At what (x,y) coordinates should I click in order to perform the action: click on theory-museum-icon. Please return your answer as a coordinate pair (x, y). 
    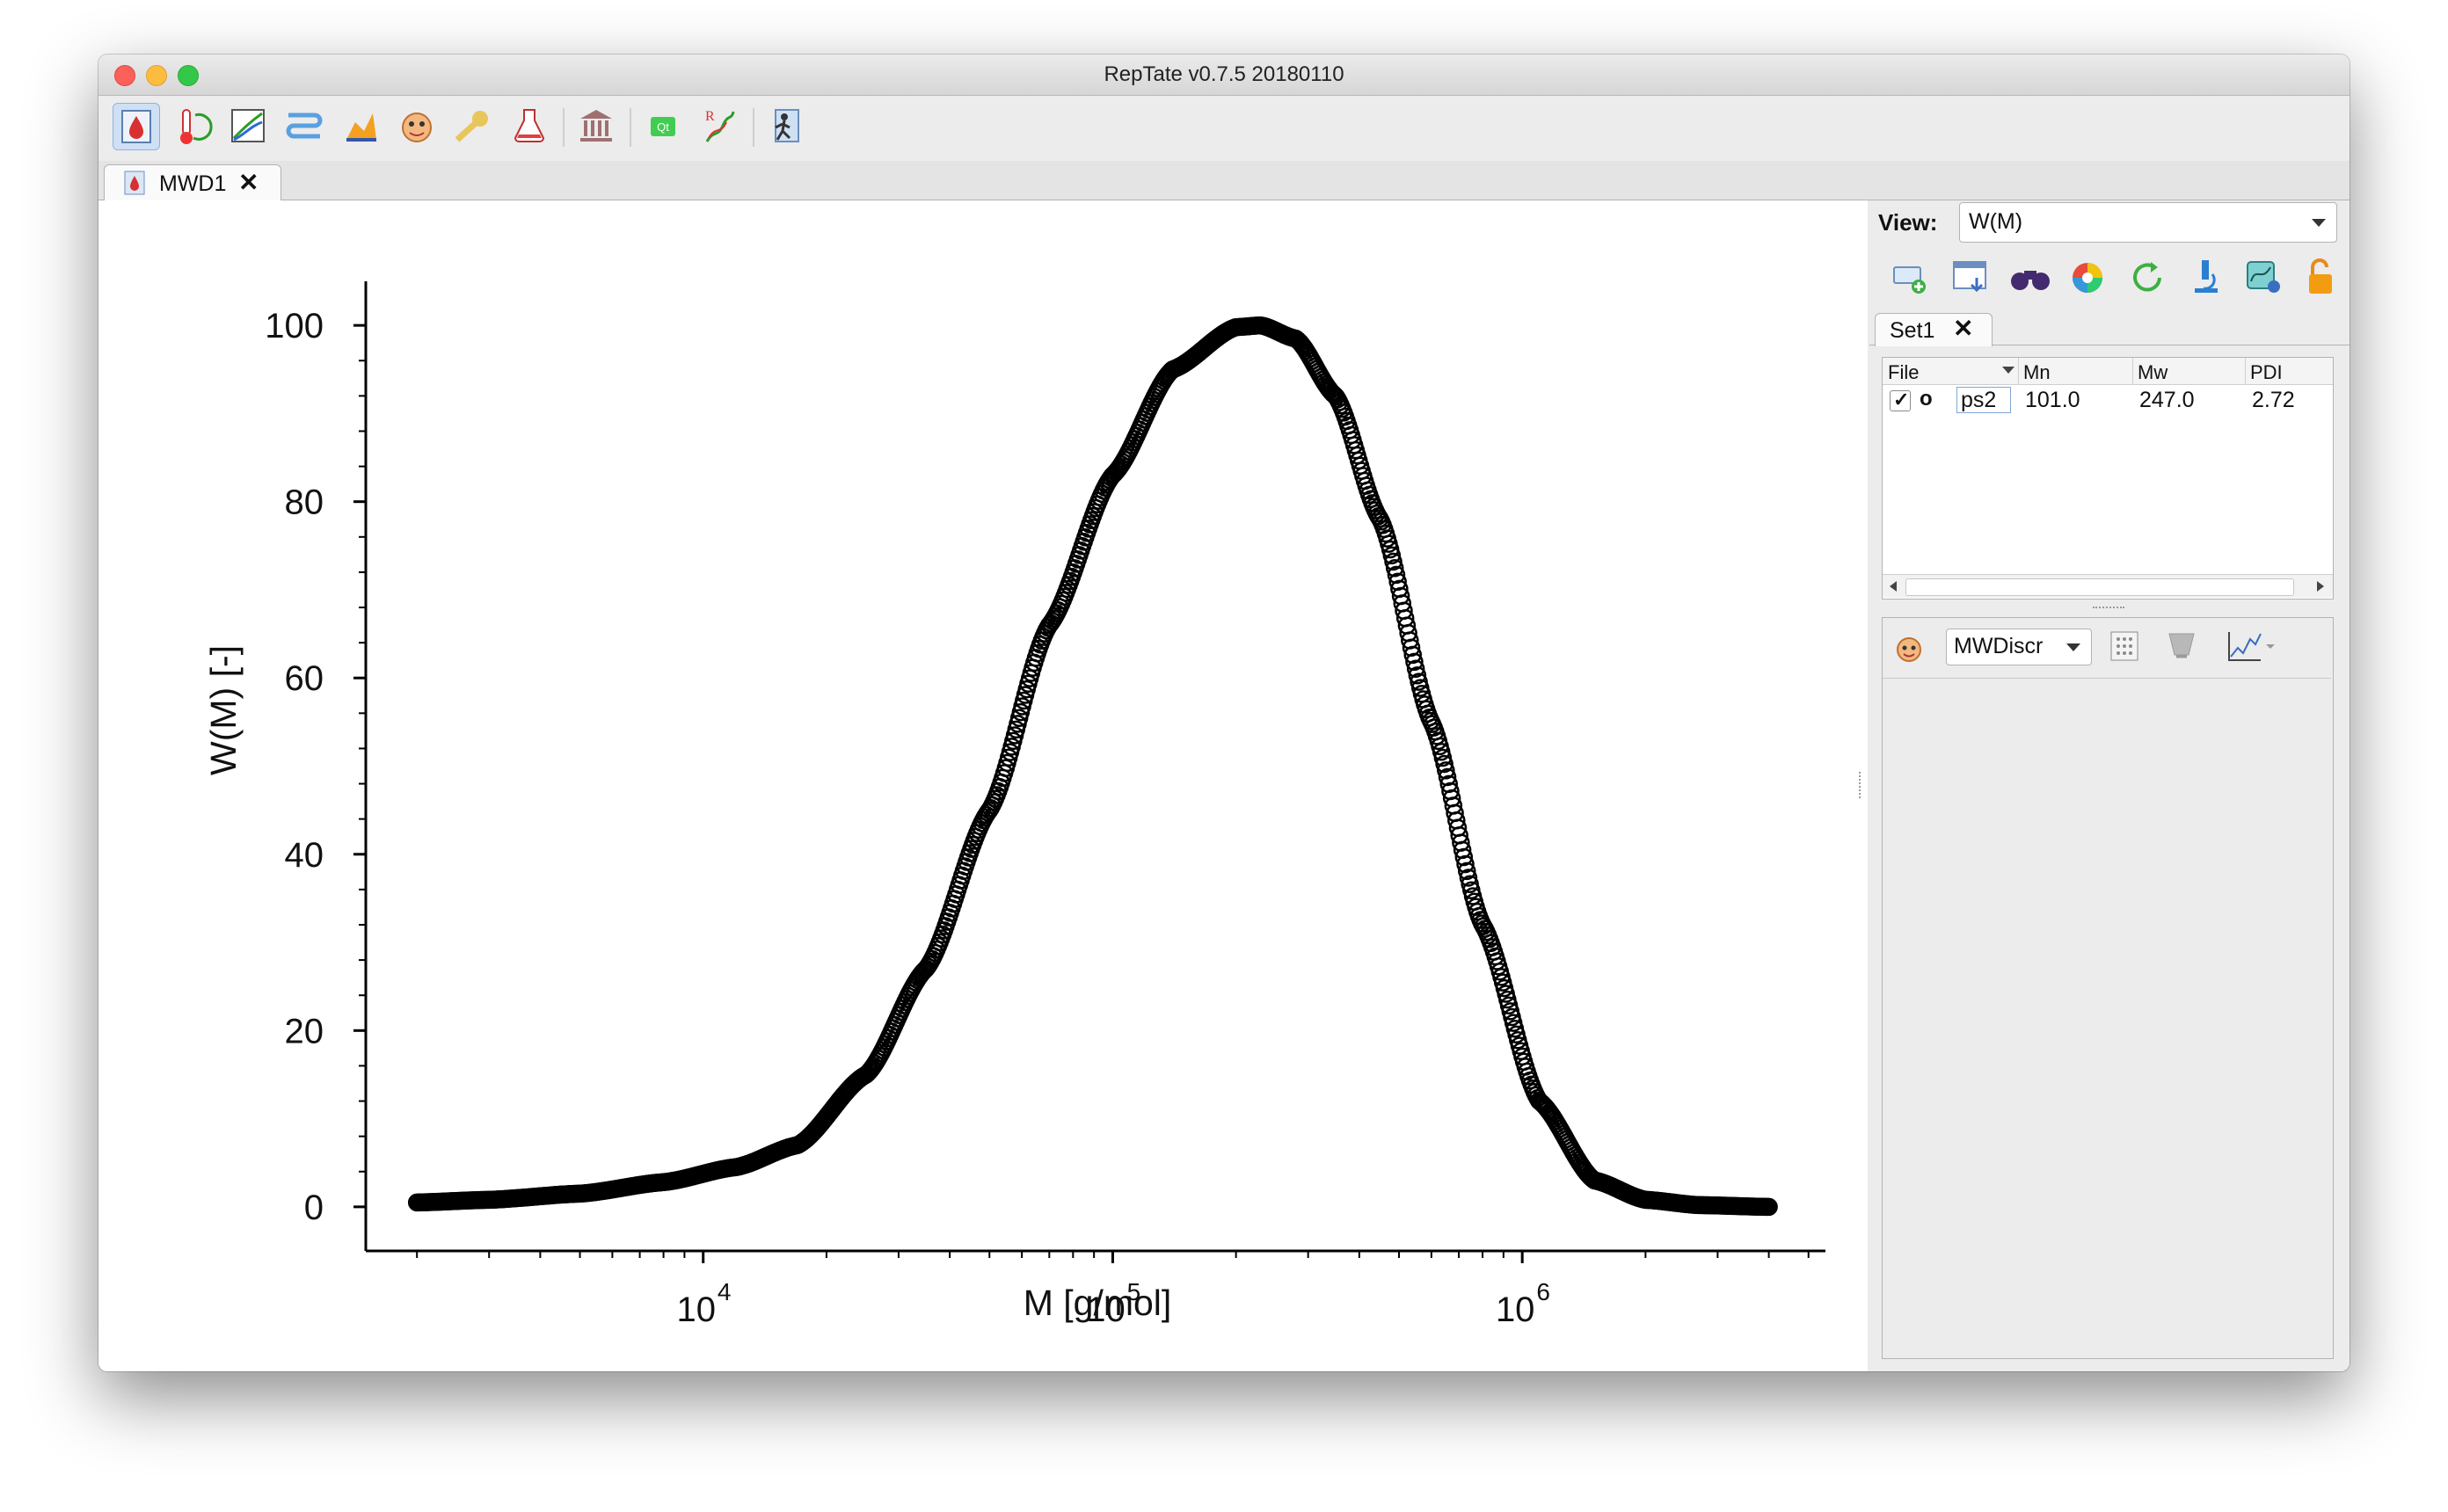
    Looking at the image, I should click on (596, 126).